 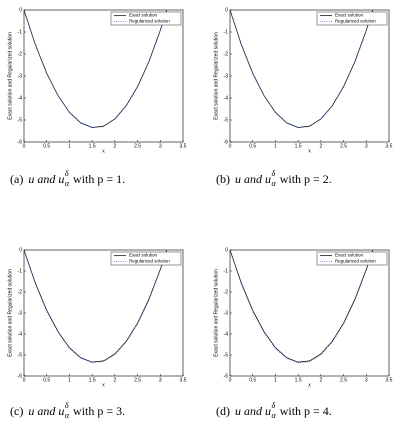 What do you see at coordinates (99, 179) in the screenshot?
I see `caption-rest: with p = 1.` at bounding box center [99, 179].